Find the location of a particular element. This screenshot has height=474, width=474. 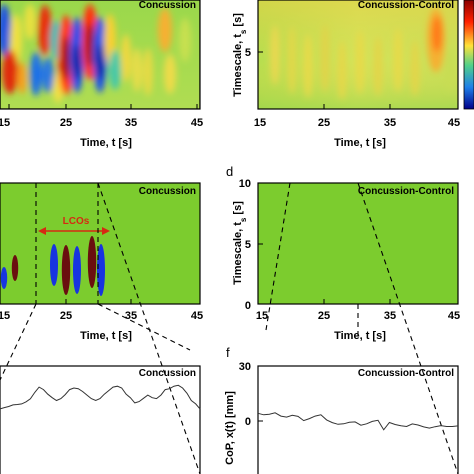

panel-b-xlabel: Time, t [s] is located at coordinates (360, 143).